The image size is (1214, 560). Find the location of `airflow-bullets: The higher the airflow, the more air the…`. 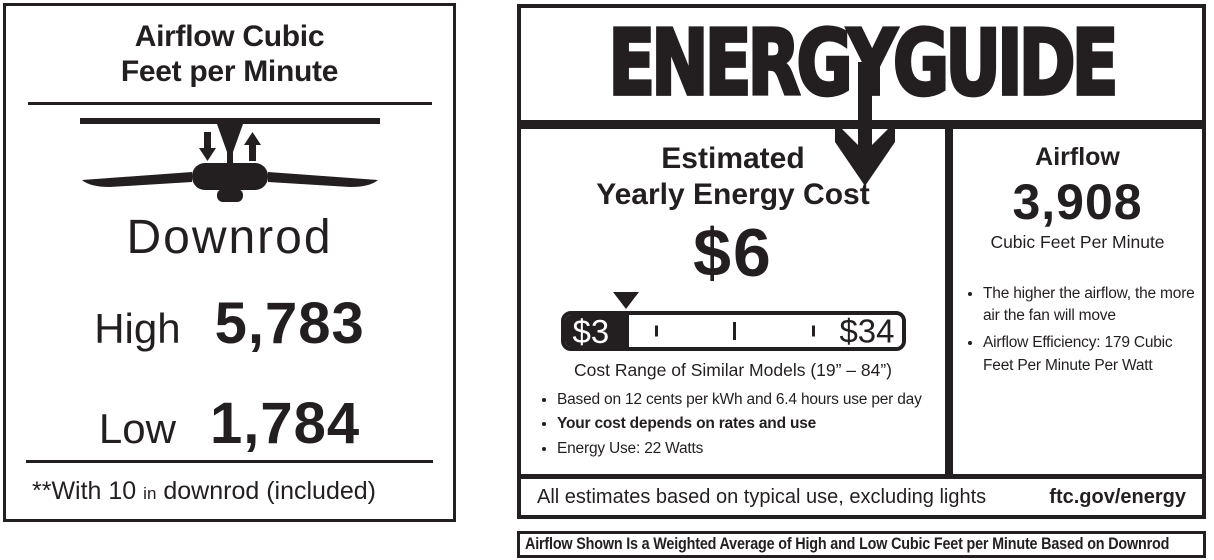

airflow-bullets: The higher the airflow, the more air the… is located at coordinates (1077, 330).